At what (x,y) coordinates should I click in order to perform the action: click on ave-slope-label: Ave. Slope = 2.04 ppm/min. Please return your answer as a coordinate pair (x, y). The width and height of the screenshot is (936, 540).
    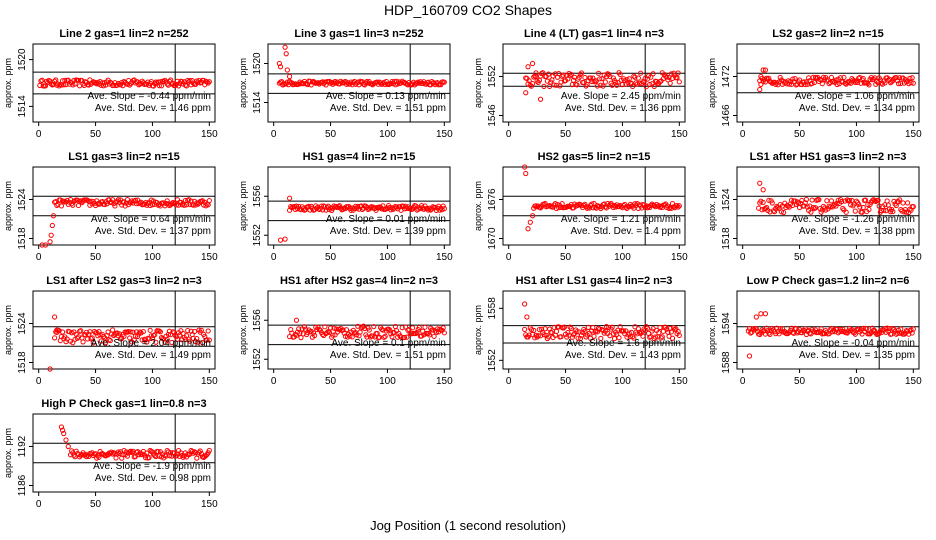
    Looking at the image, I should click on (151, 343).